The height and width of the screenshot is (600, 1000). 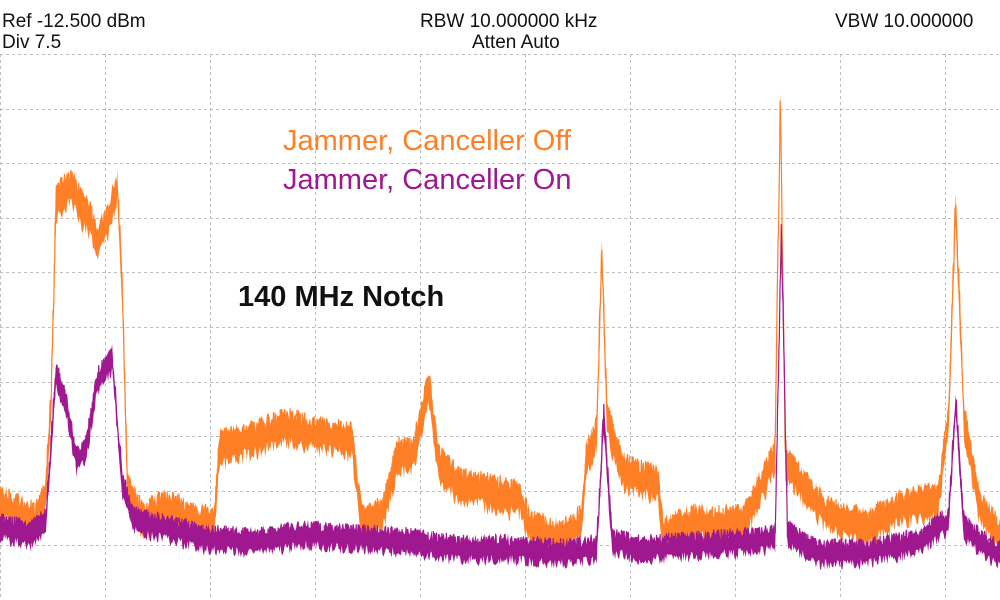 I want to click on div-scale-label: Div 7.5, so click(x=32, y=42).